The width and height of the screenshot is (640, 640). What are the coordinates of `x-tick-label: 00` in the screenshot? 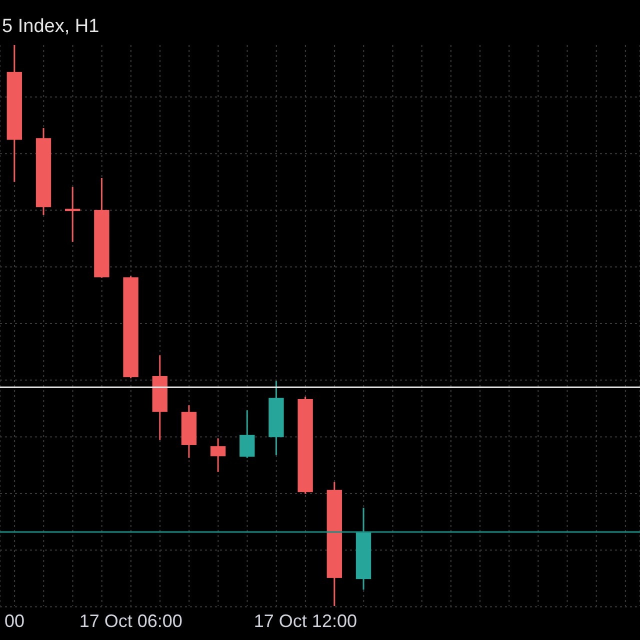 It's located at (14, 620).